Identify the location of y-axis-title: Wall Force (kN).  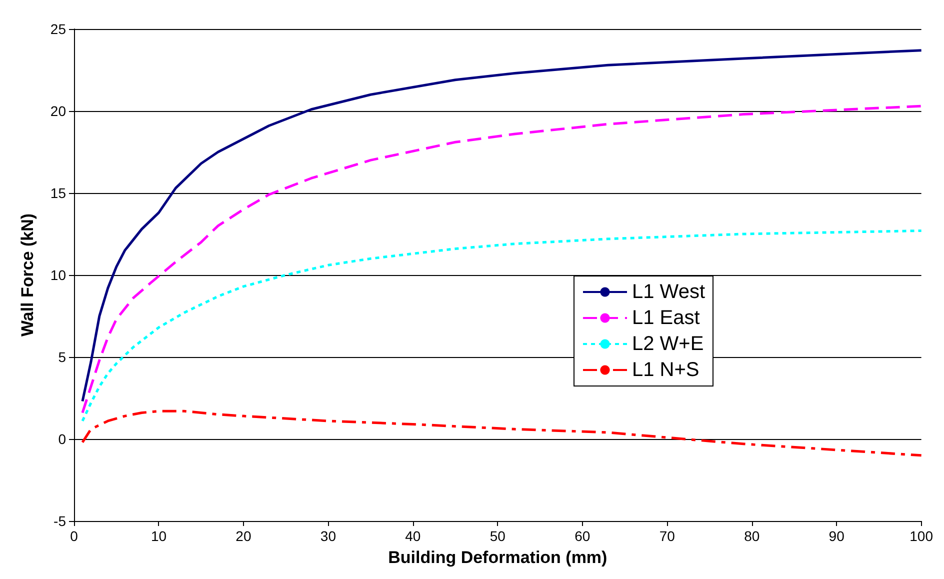
(27, 275).